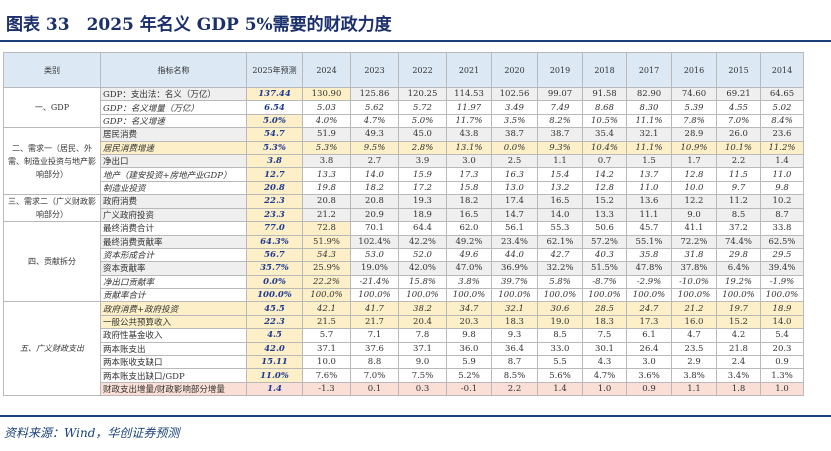 The width and height of the screenshot is (831, 451). What do you see at coordinates (326, 228) in the screenshot?
I see `value-cell: 72.8` at bounding box center [326, 228].